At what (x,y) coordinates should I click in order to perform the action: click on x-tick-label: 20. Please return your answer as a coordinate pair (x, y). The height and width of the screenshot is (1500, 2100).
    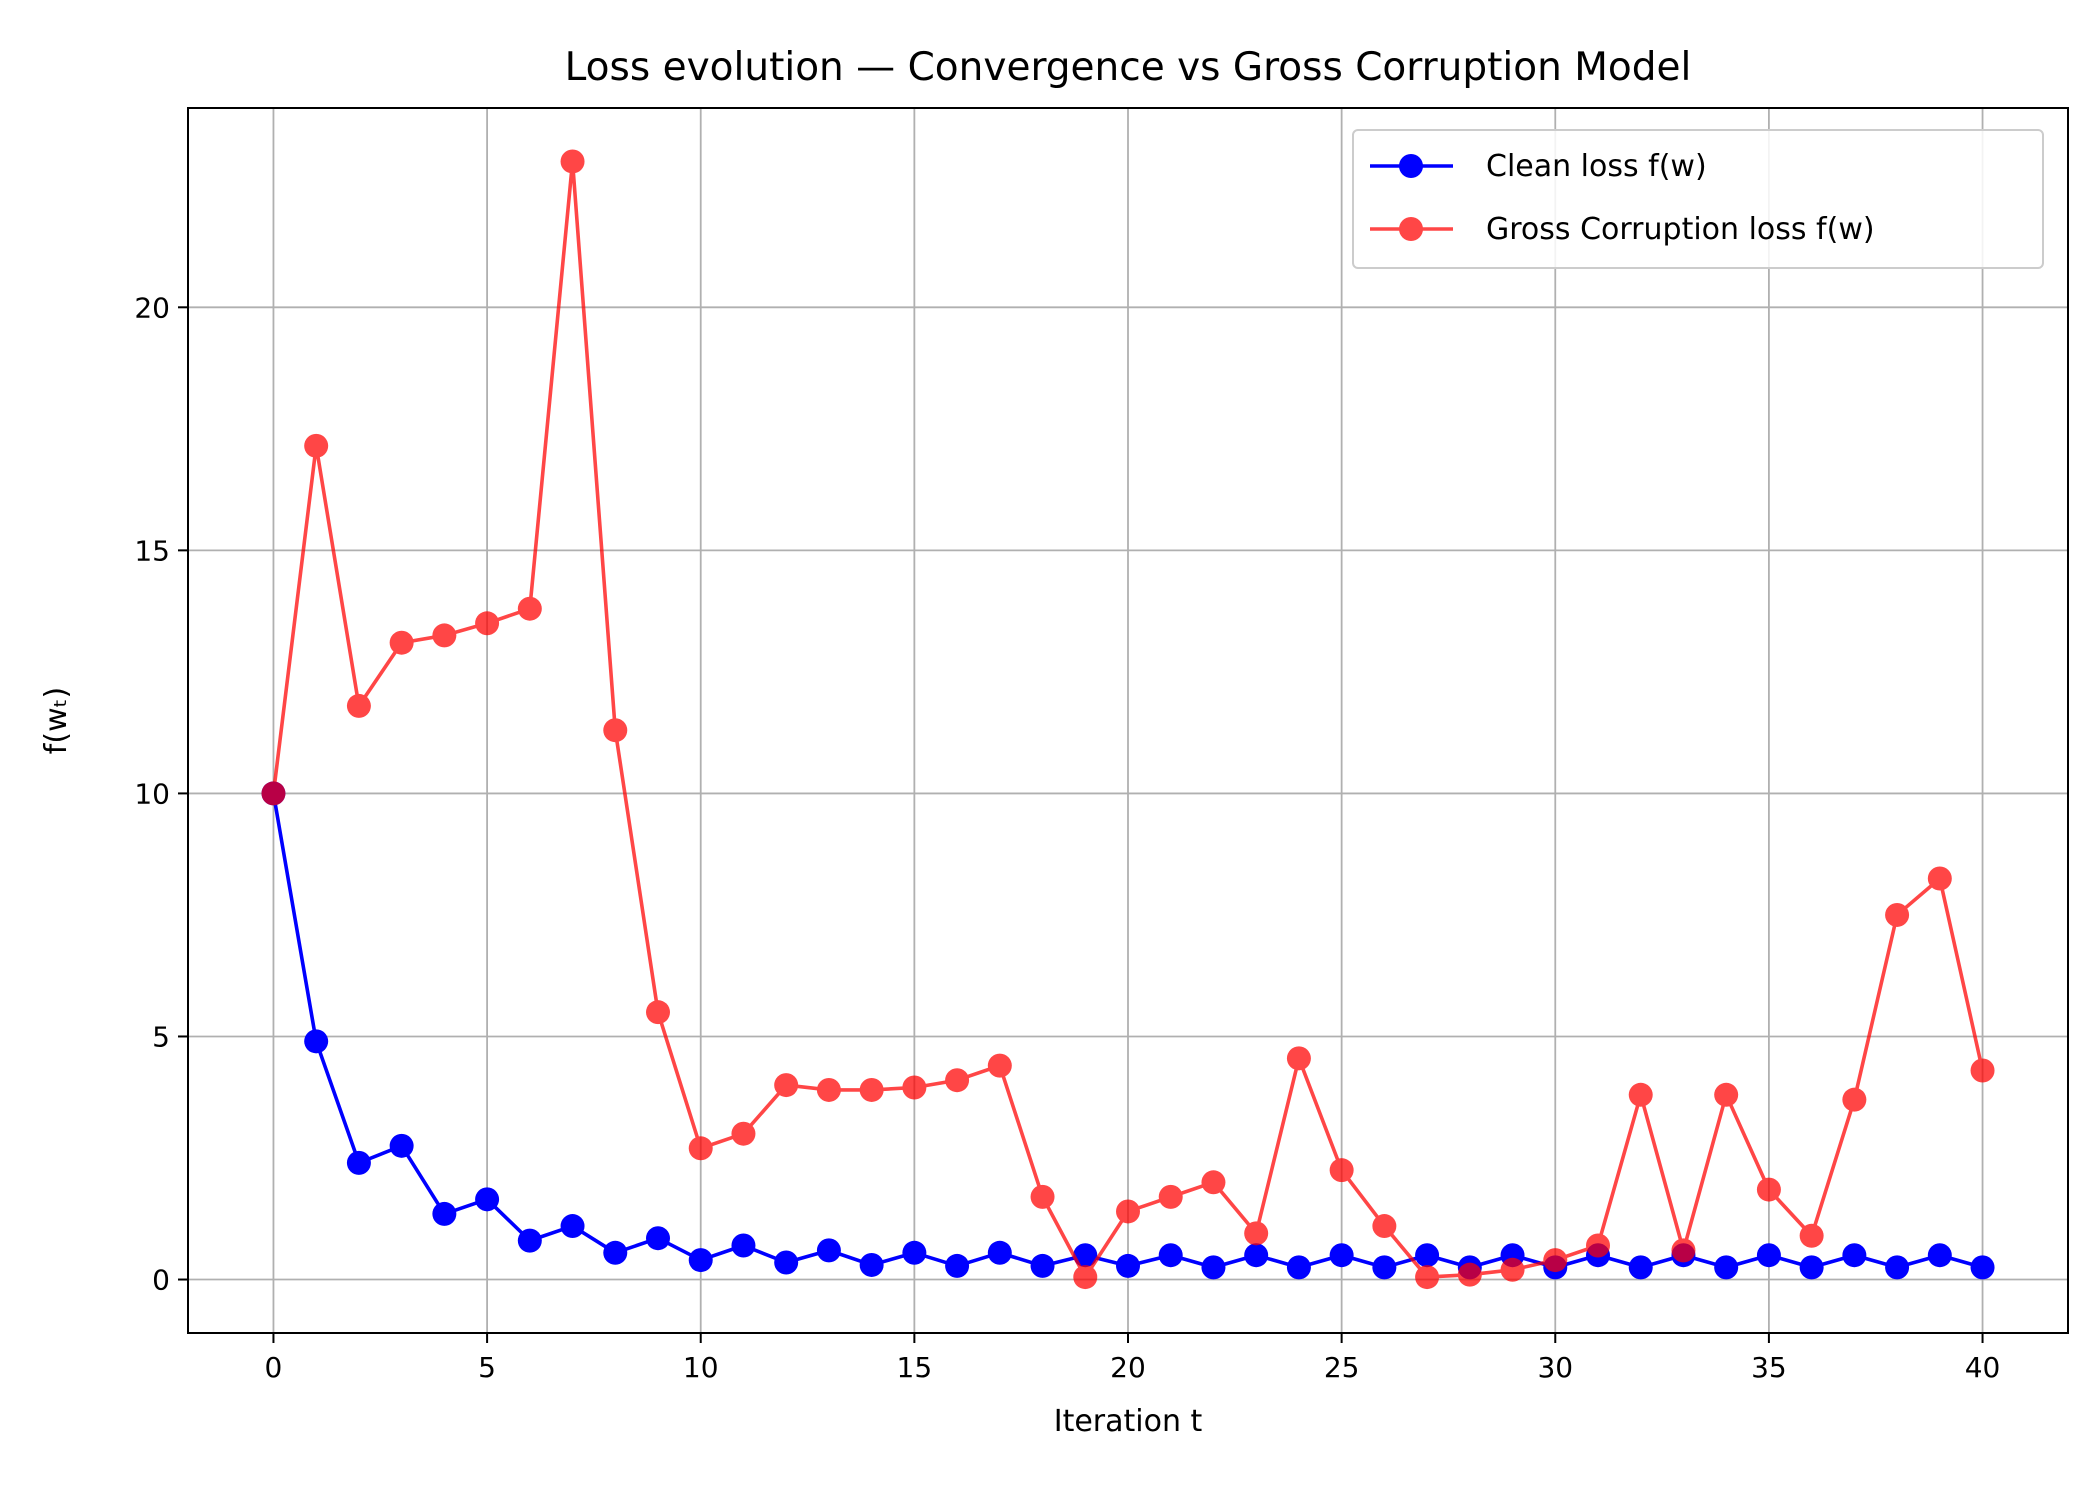
    Looking at the image, I should click on (1128, 1367).